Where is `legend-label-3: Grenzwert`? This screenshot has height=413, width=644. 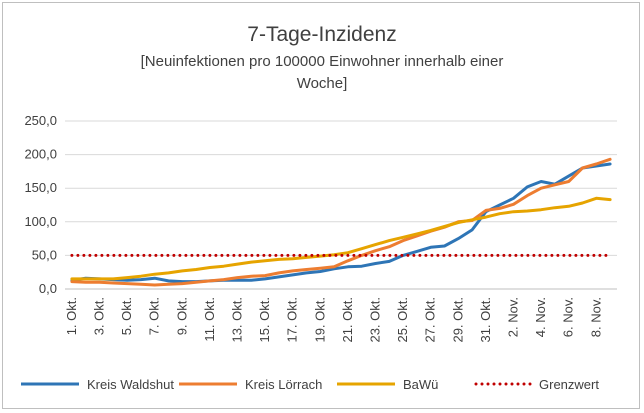 legend-label-3: Grenzwert is located at coordinates (569, 384).